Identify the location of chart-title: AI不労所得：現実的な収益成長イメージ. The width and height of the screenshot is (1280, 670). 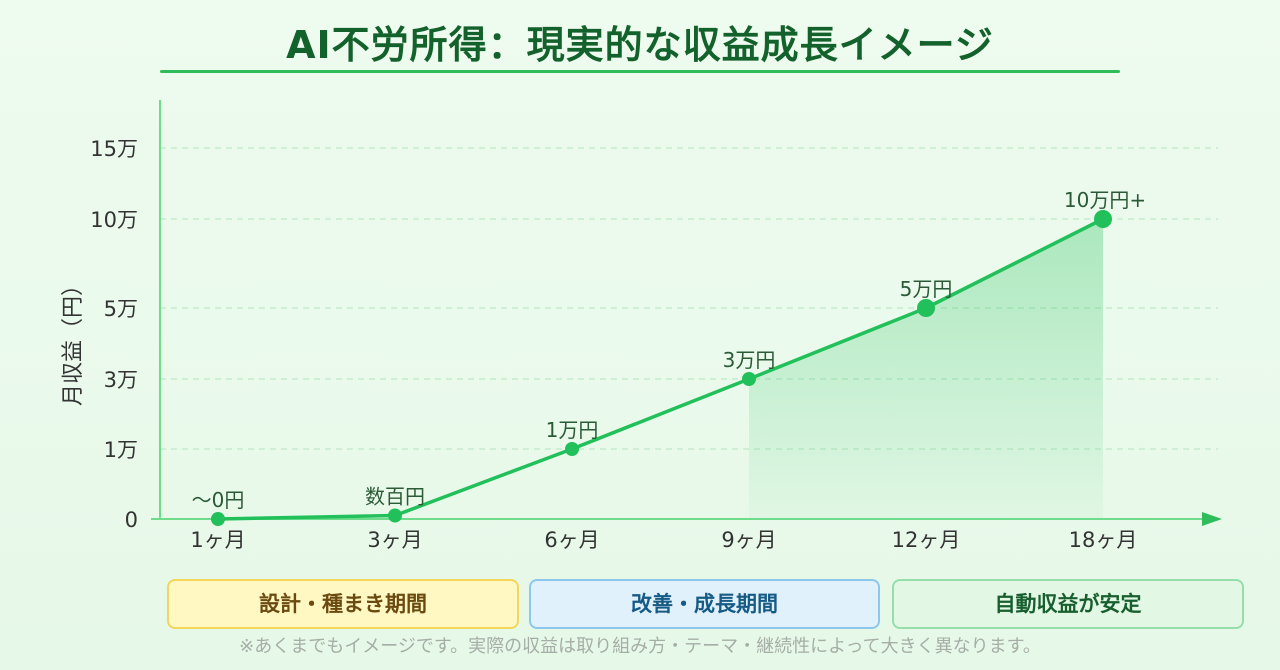
(640, 45).